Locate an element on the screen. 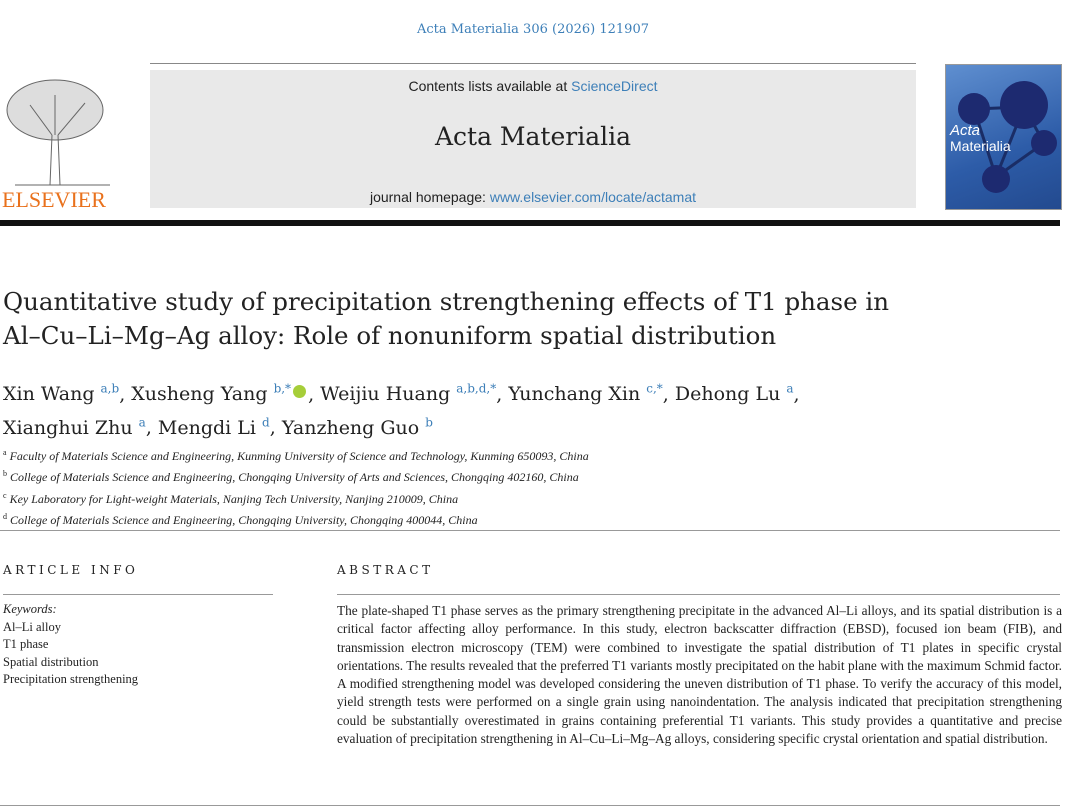 The height and width of the screenshot is (811, 1066). elsevier-logo: ELSEVIER is located at coordinates (62, 144).